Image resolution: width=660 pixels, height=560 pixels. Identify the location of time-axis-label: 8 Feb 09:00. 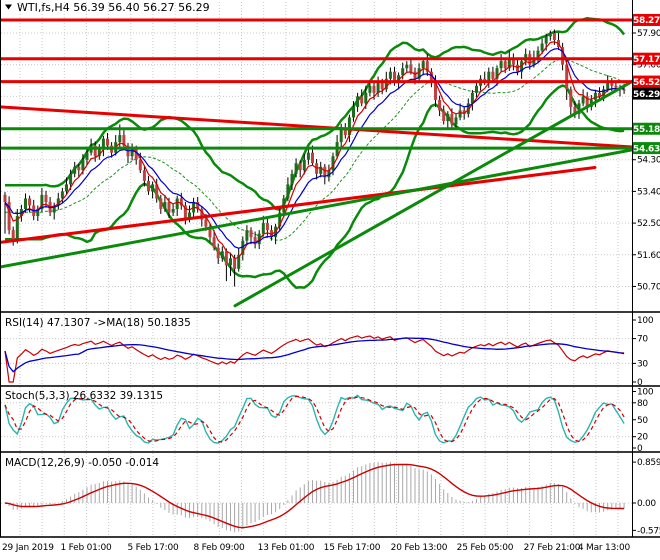
(219, 548).